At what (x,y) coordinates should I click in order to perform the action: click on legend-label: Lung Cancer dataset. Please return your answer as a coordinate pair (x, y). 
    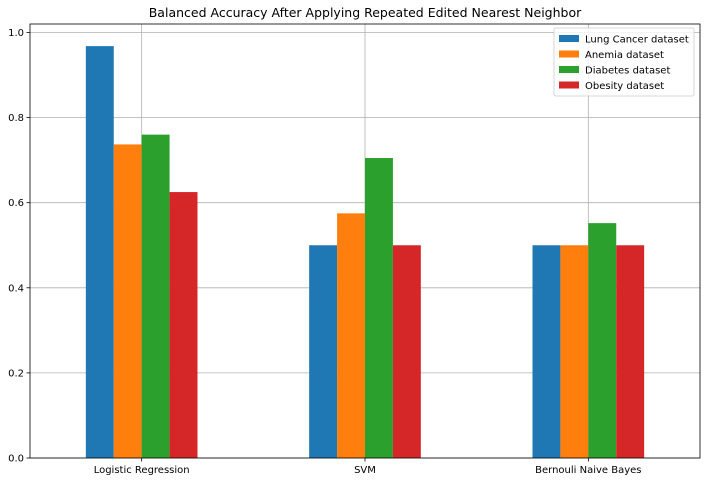
    Looking at the image, I should click on (637, 40).